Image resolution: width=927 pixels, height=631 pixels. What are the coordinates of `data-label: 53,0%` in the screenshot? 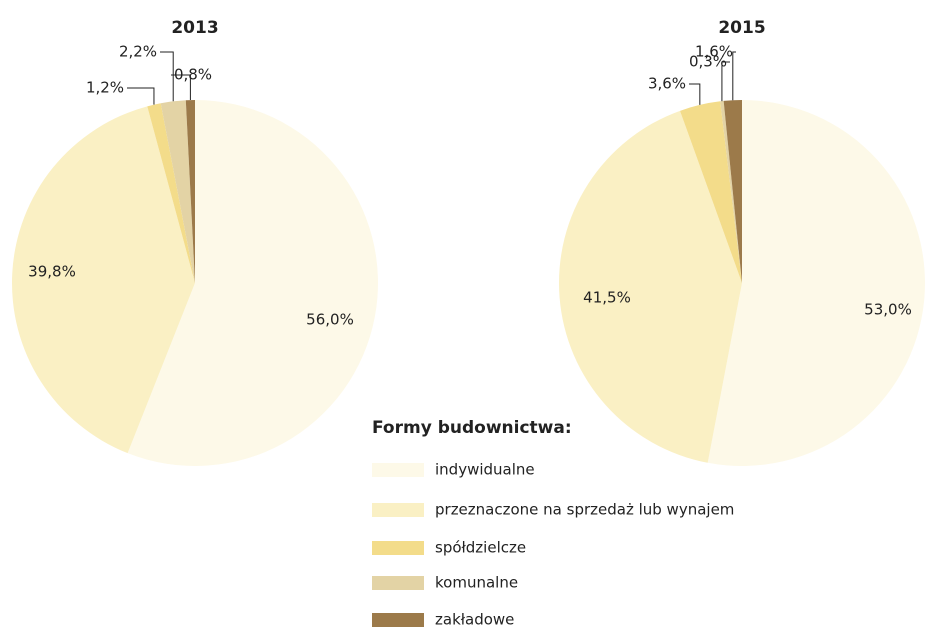 It's located at (888, 310).